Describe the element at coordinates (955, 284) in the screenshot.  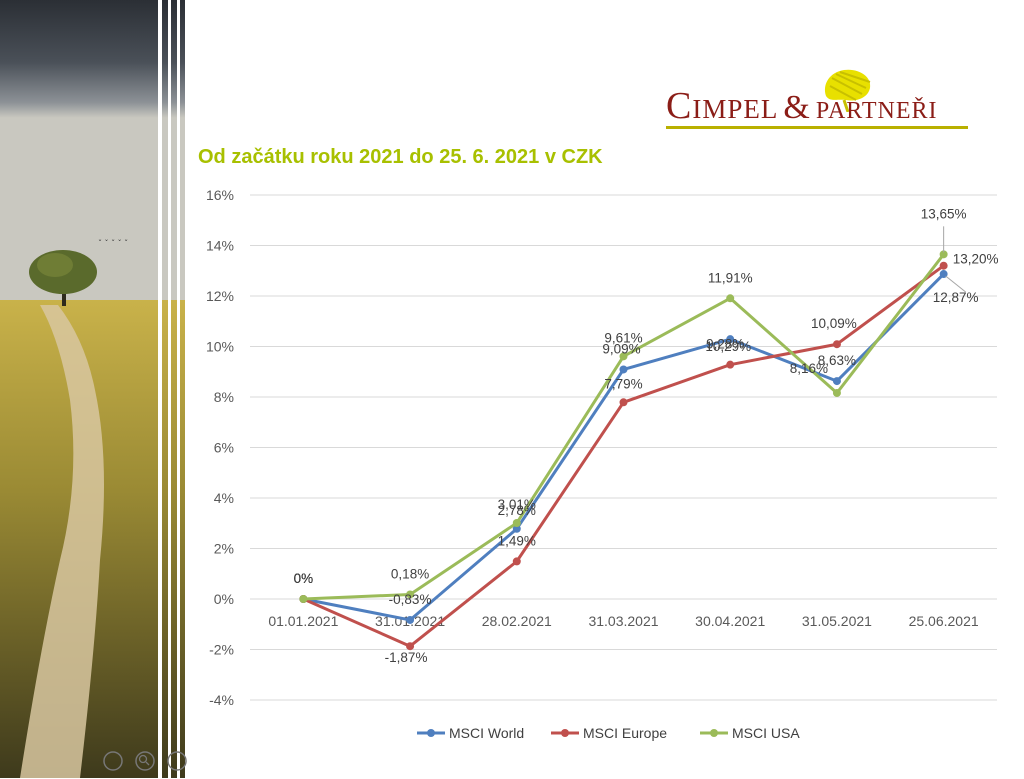
I see `leader-line` at that location.